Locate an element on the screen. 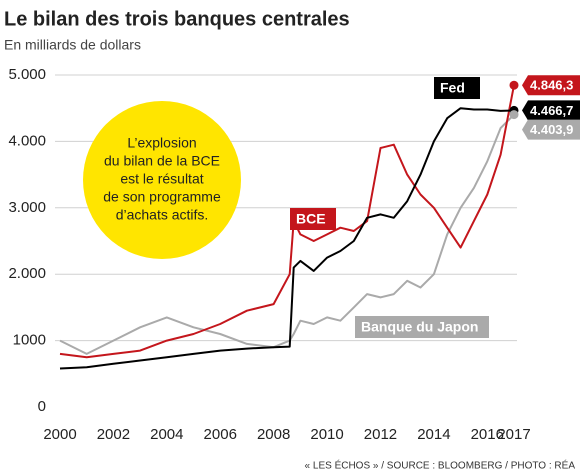  y-tick-label: 1000 is located at coordinates (29, 340).